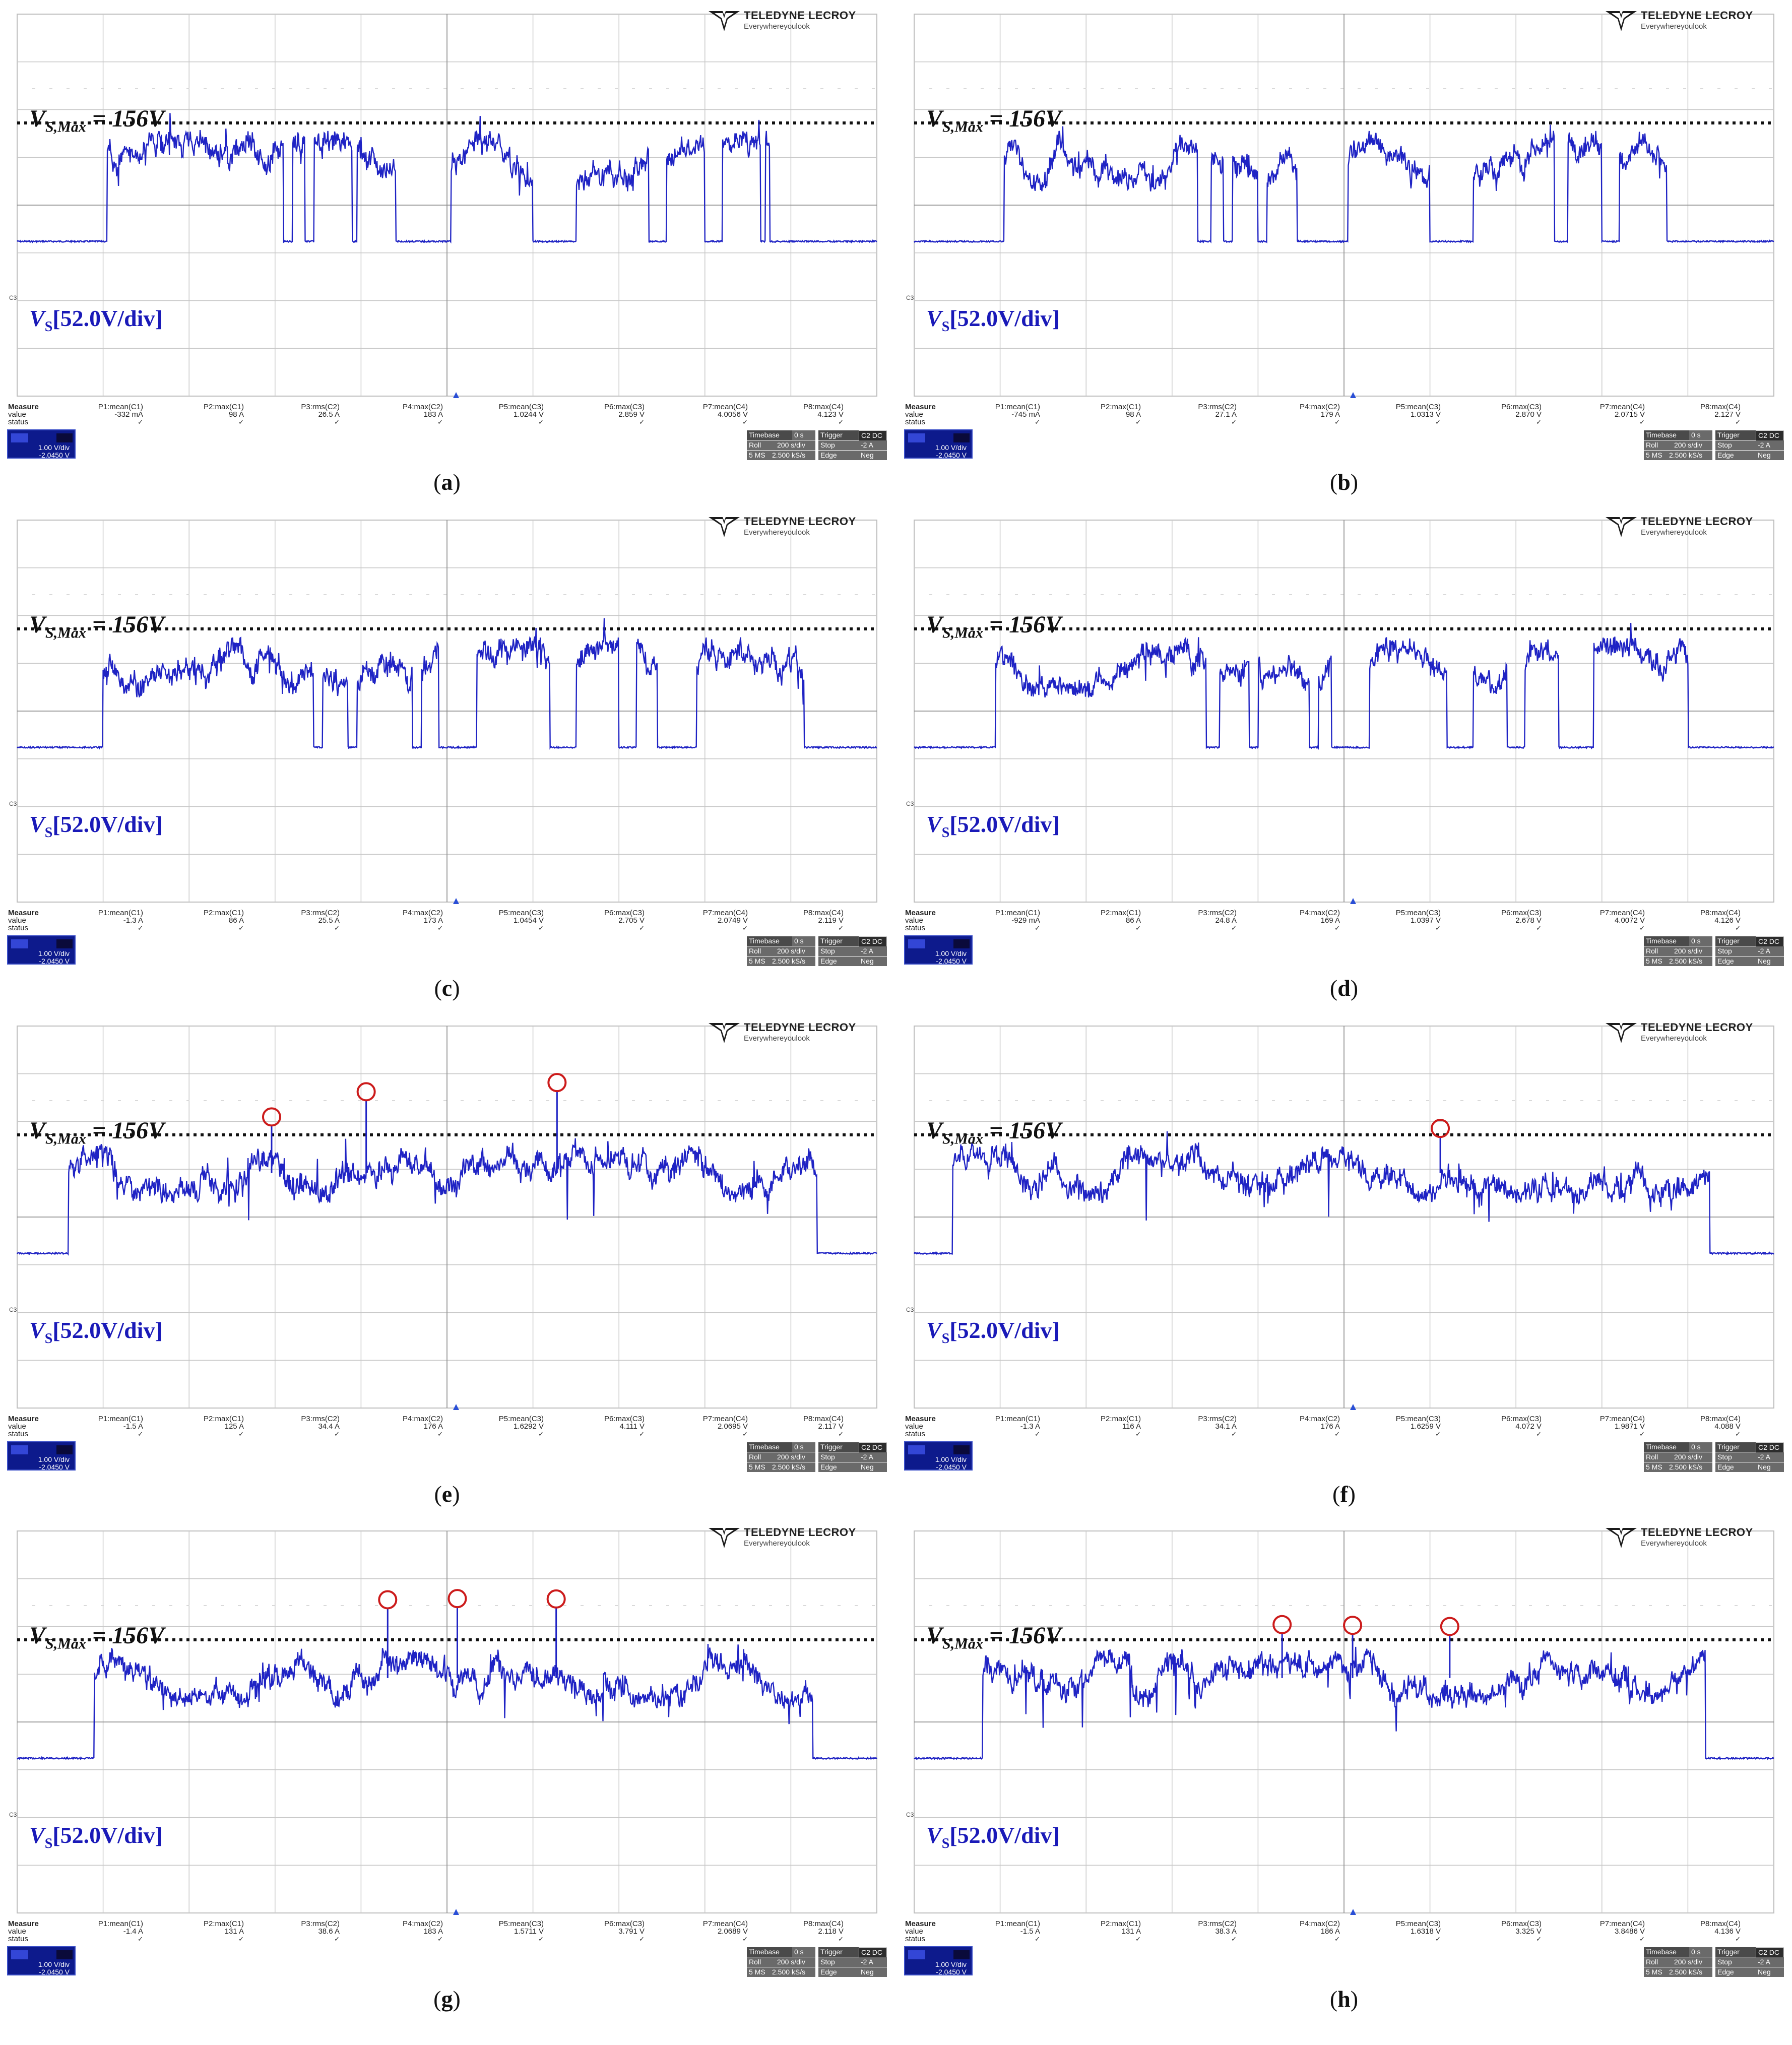 This screenshot has width=1792, height=2045. Describe the element at coordinates (1309, 415) in the screenshot. I see `measure-column-4: P4:max(C2) 179 A ✓` at that location.